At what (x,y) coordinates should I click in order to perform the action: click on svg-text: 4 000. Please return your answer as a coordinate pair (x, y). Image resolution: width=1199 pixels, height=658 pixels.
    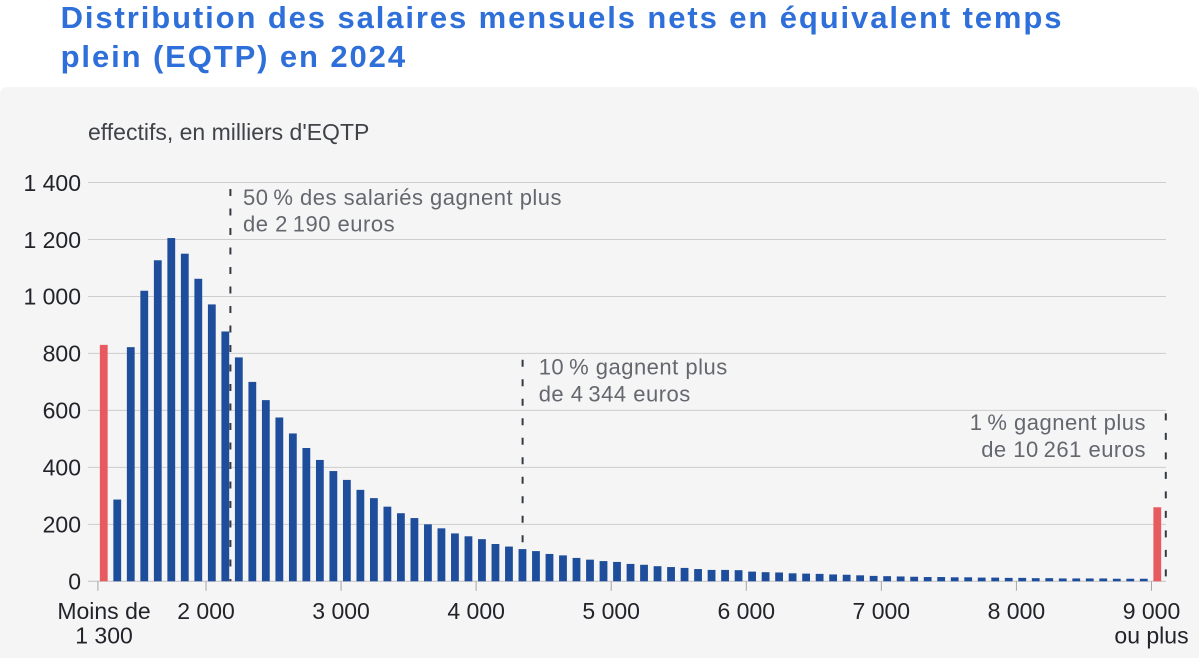
    Looking at the image, I should click on (476, 611).